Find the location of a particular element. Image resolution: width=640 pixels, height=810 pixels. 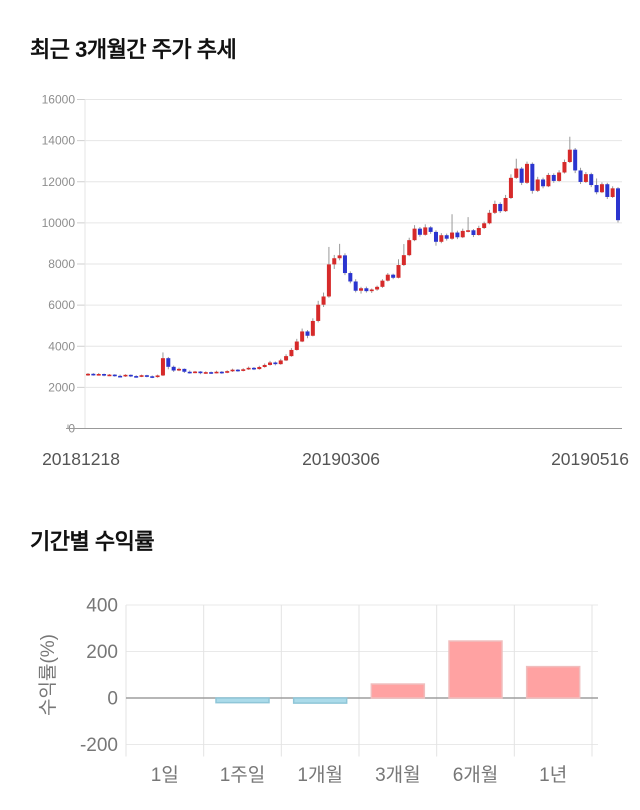

price-xtick-label: 20190516 is located at coordinates (590, 459).